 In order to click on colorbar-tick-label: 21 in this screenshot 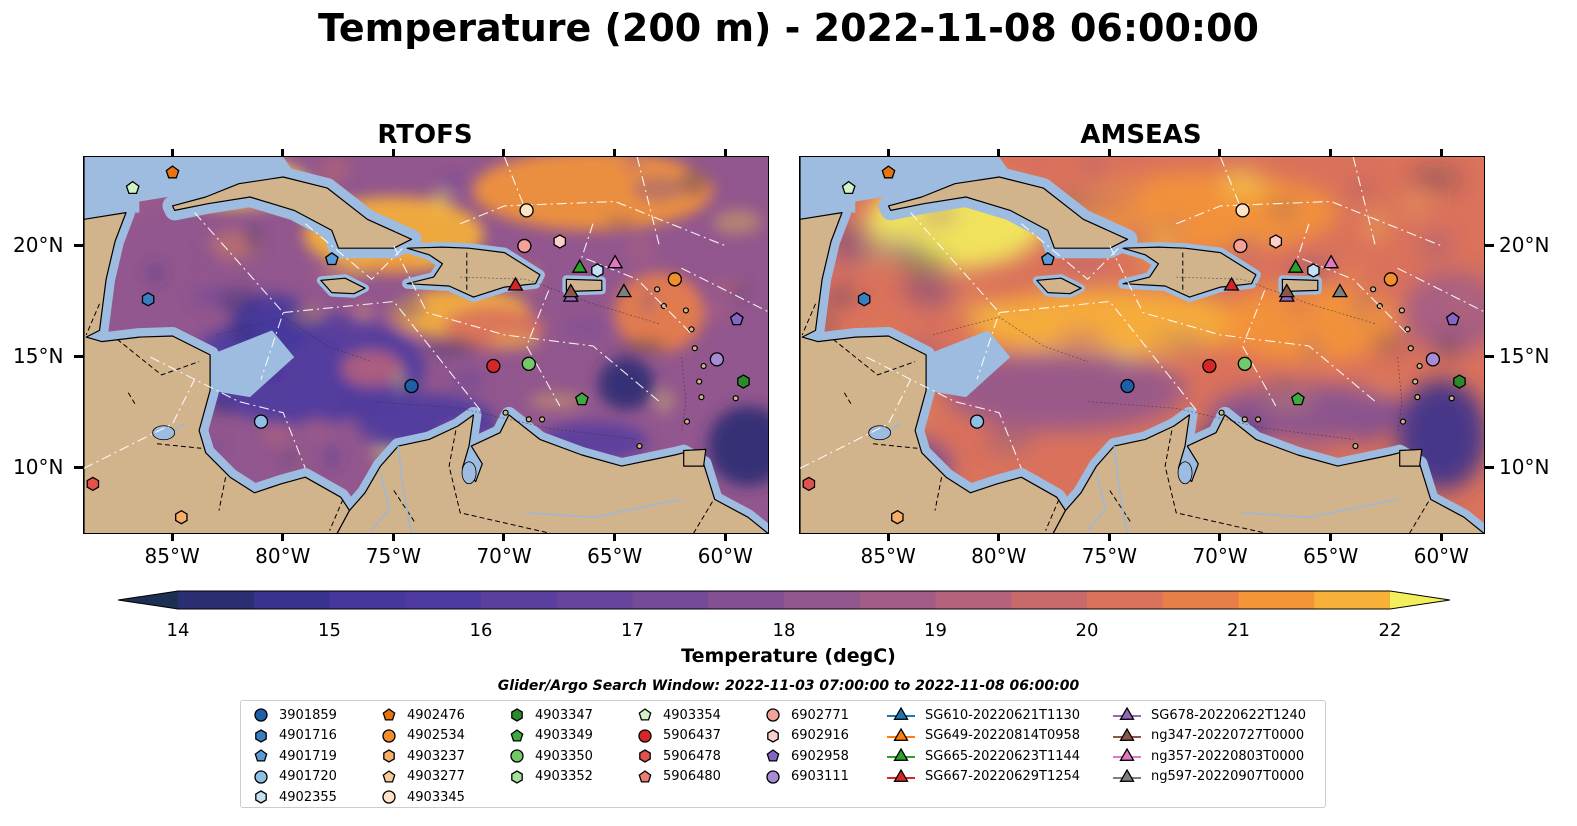, I will do `click(1238, 630)`.